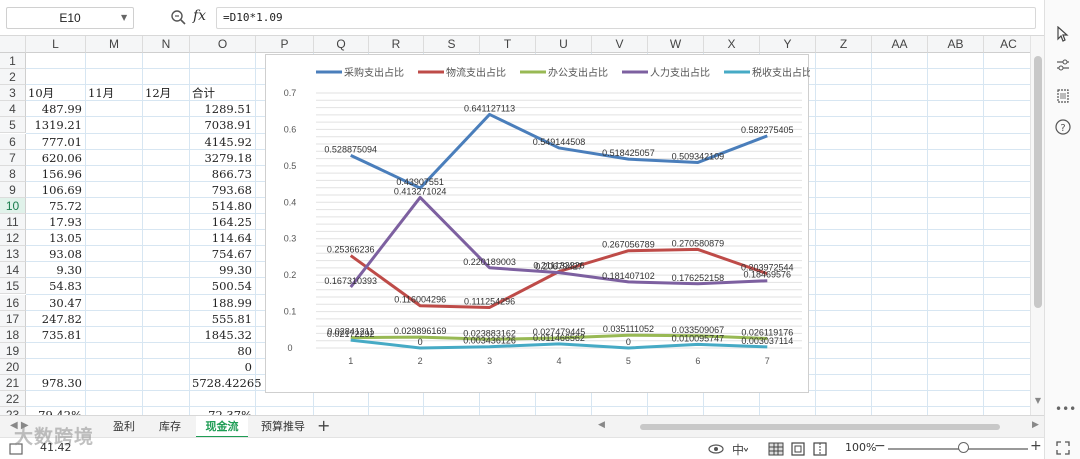  I want to click on function-icon: fx, so click(200, 16).